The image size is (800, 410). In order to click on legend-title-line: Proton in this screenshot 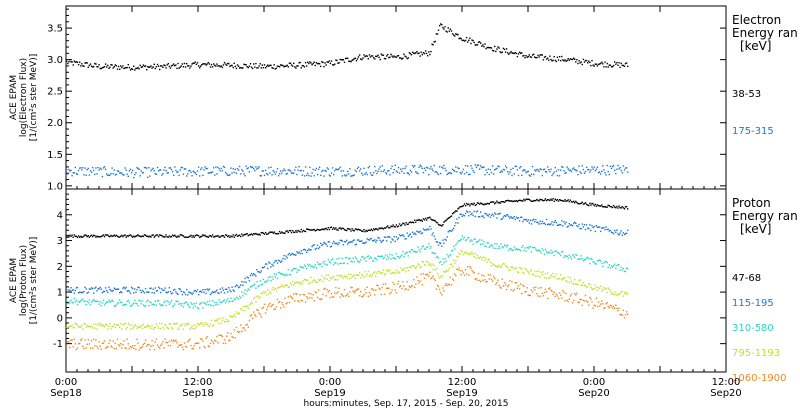, I will do `click(751, 203)`.